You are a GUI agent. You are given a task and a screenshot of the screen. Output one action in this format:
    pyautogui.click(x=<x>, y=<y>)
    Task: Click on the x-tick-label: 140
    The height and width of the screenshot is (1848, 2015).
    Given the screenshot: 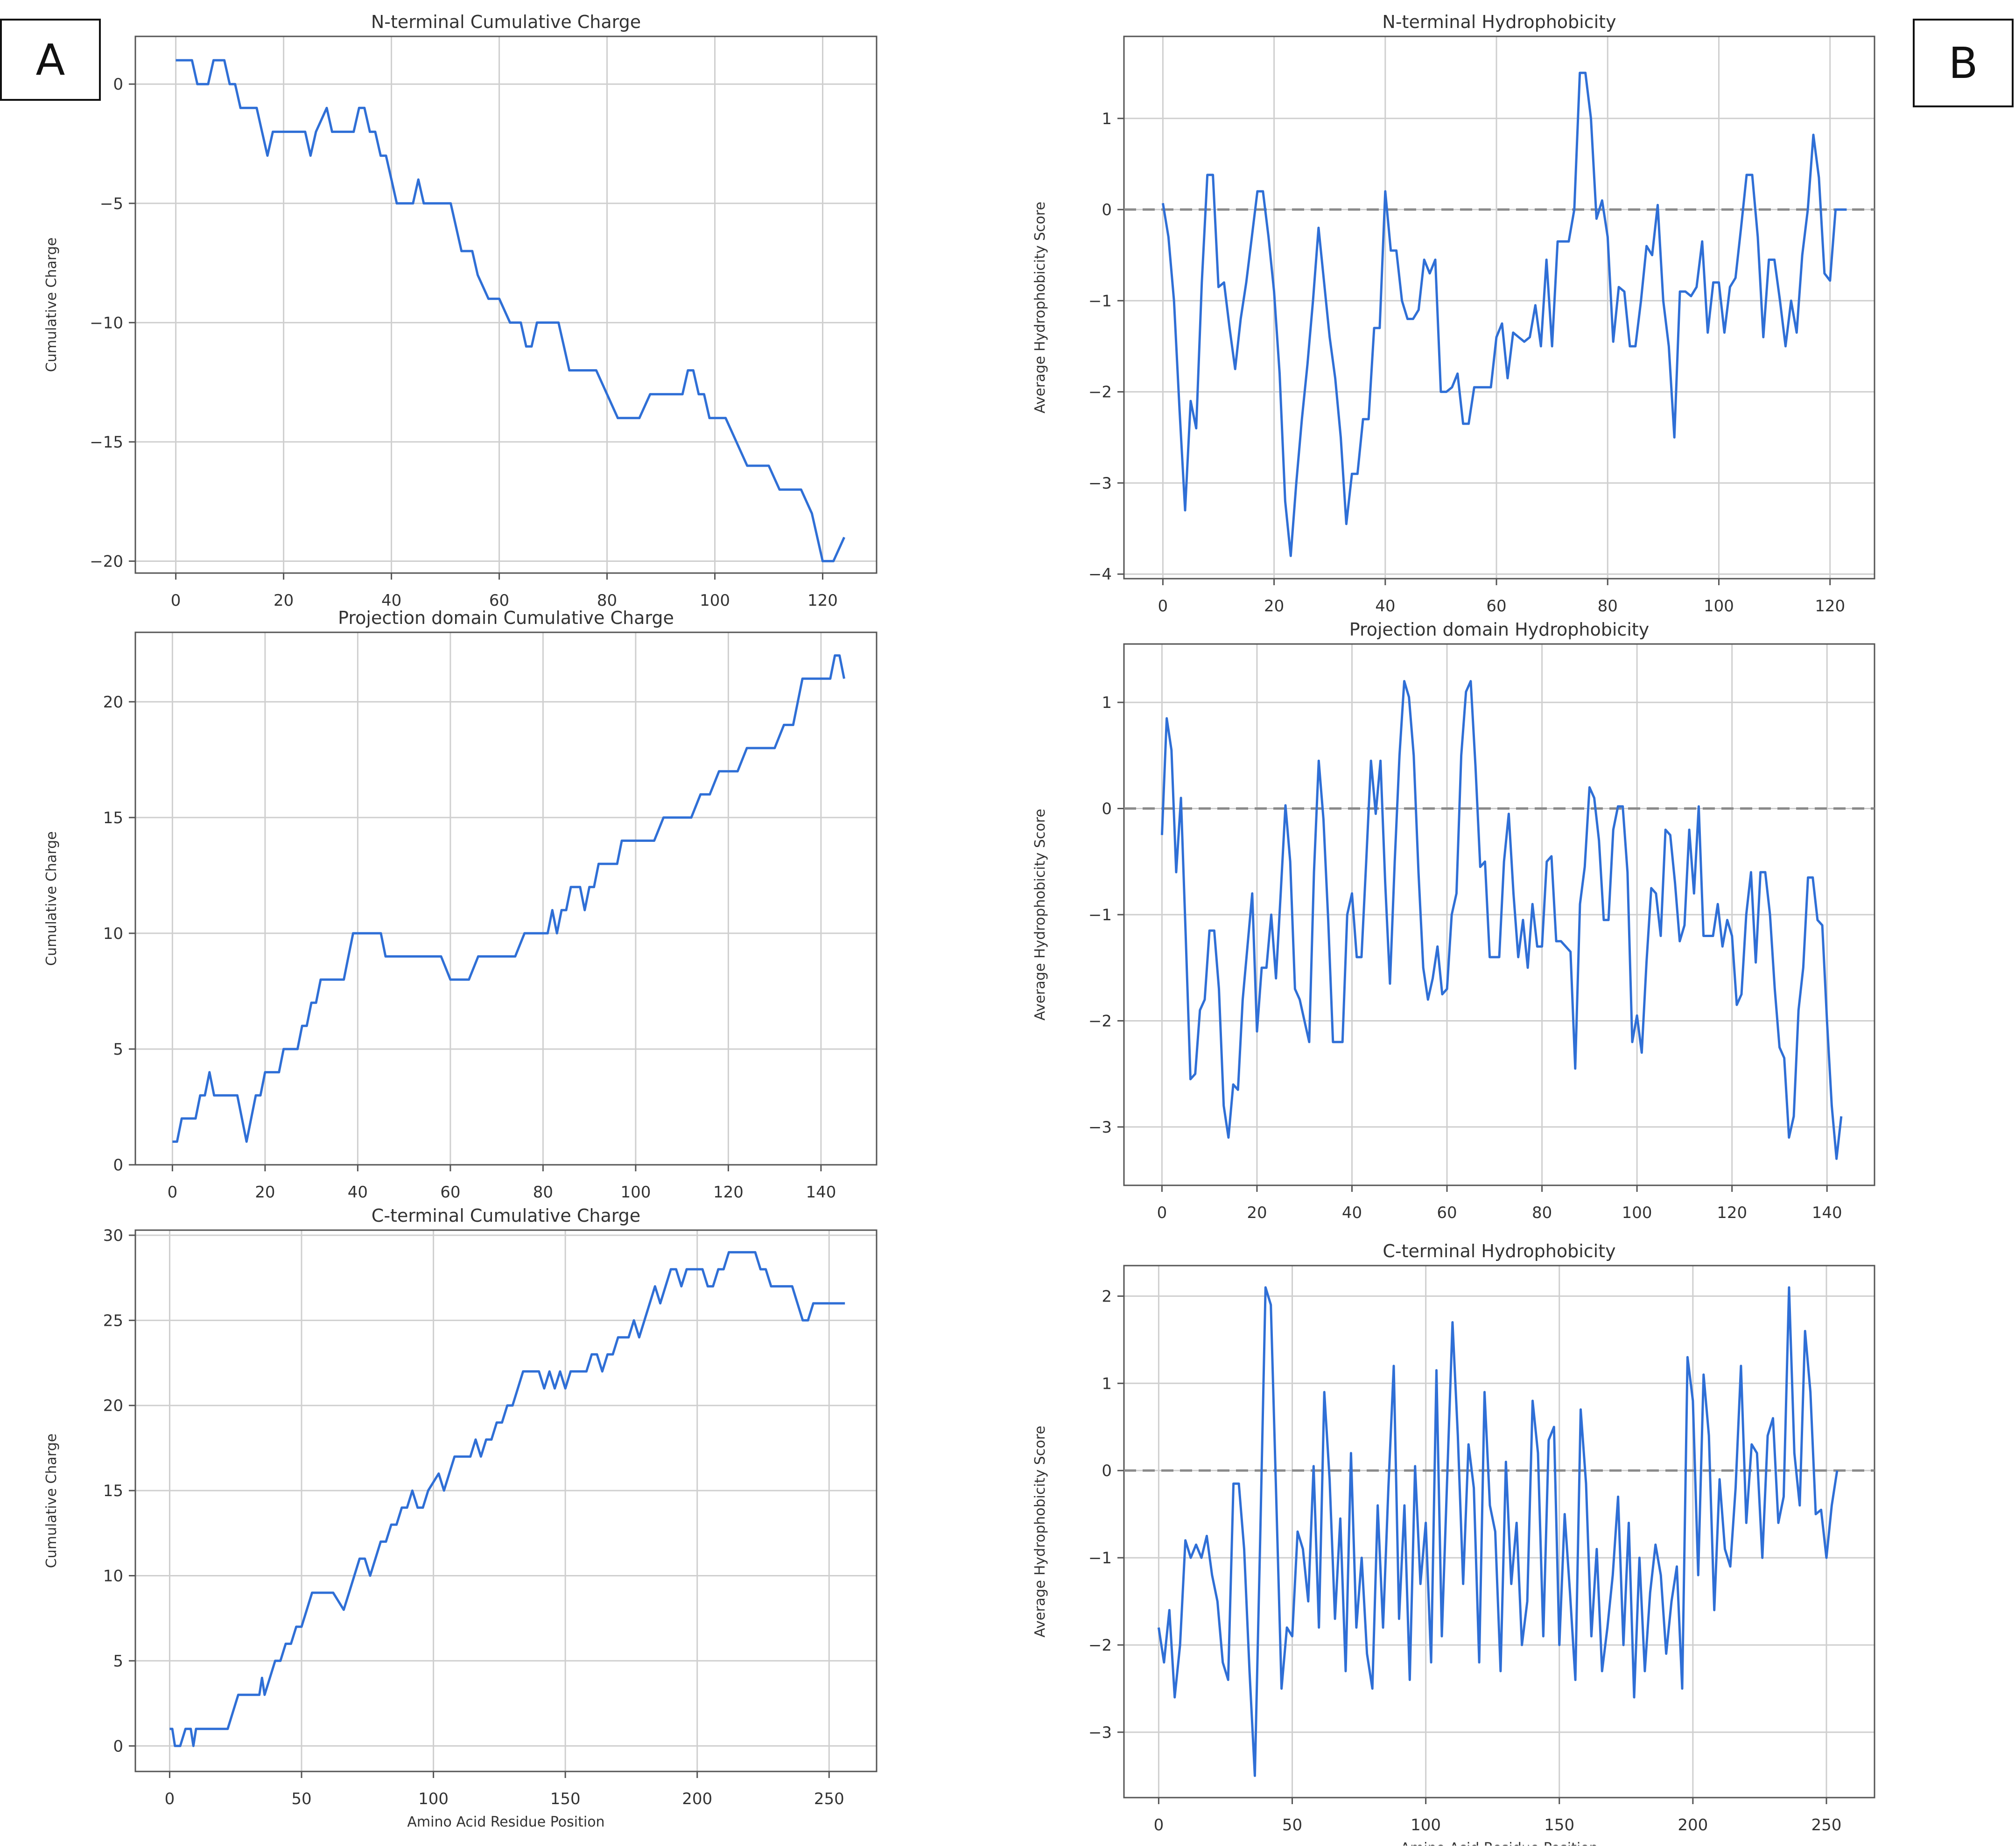 What is the action you would take?
    pyautogui.click(x=1827, y=1213)
    